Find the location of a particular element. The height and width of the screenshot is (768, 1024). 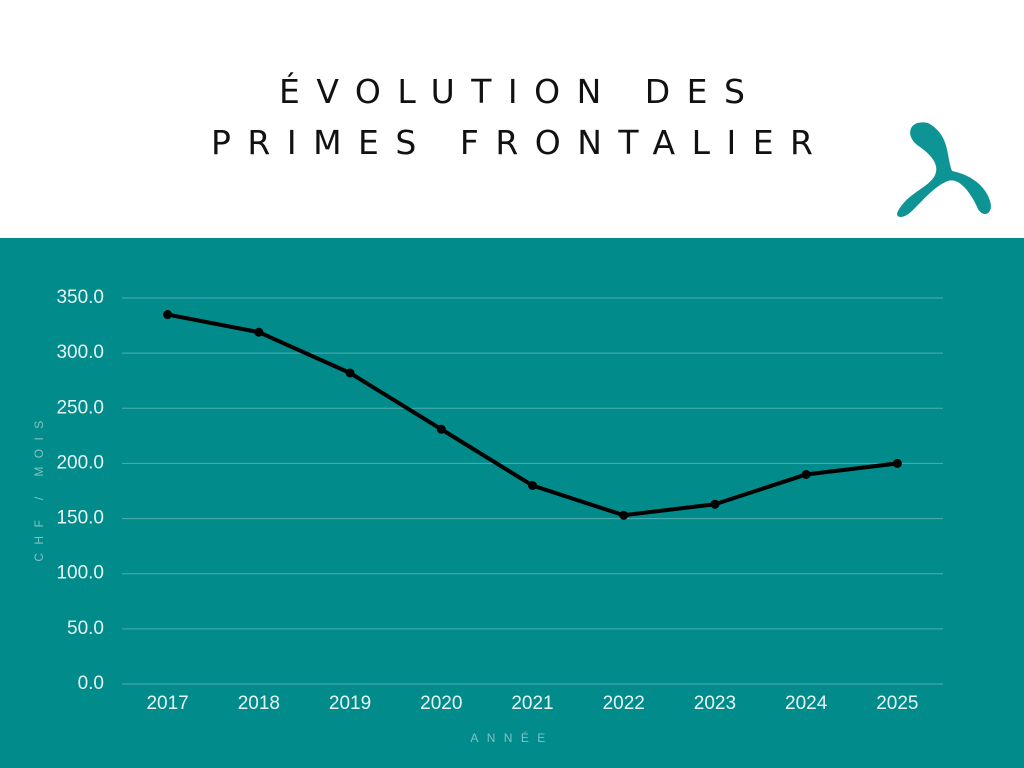

logo is located at coordinates (944, 169).